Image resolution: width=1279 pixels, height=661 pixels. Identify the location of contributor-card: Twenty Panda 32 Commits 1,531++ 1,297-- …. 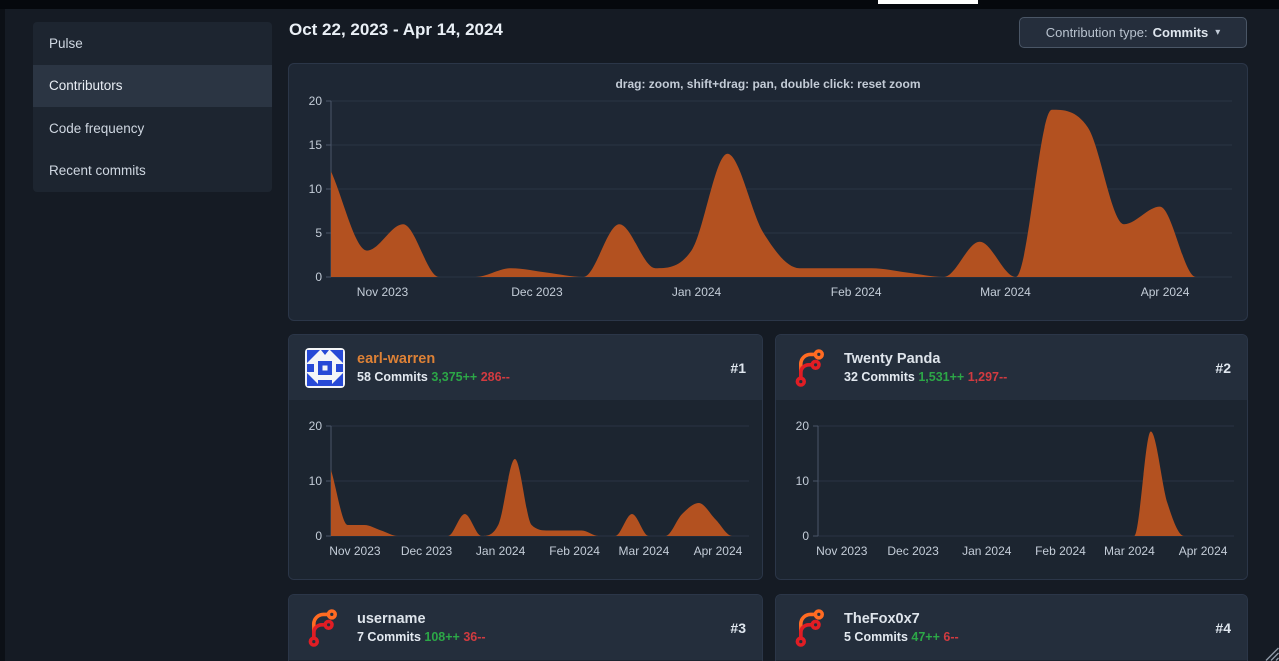
(1011, 457).